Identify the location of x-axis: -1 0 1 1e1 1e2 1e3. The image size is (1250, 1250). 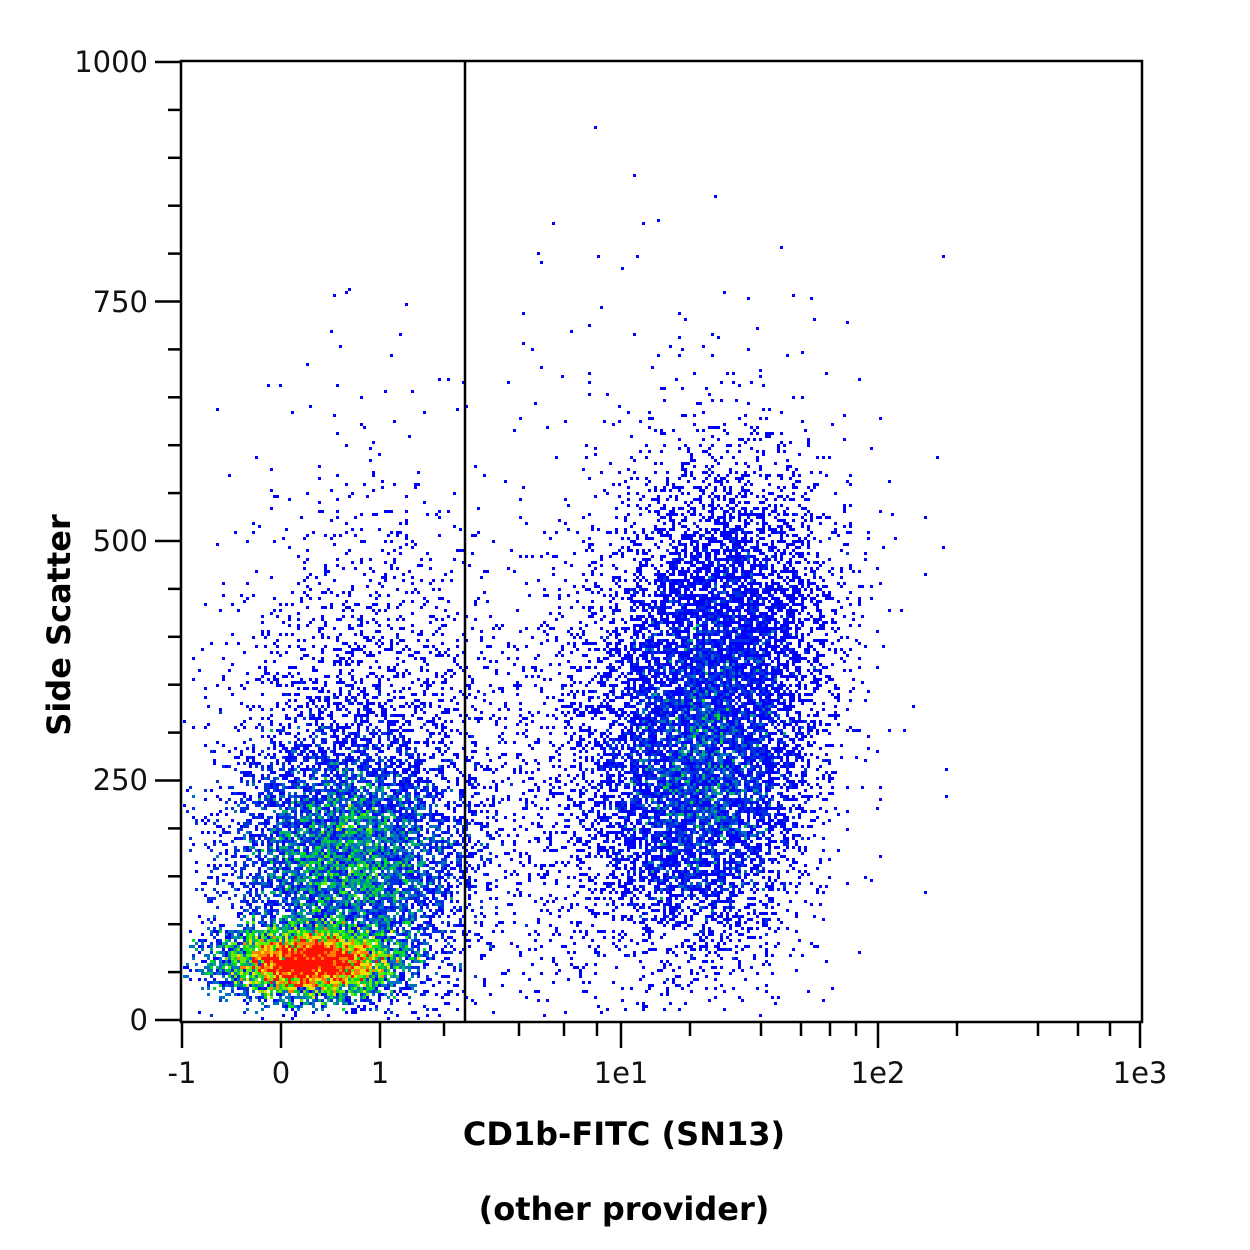
(668, 1056).